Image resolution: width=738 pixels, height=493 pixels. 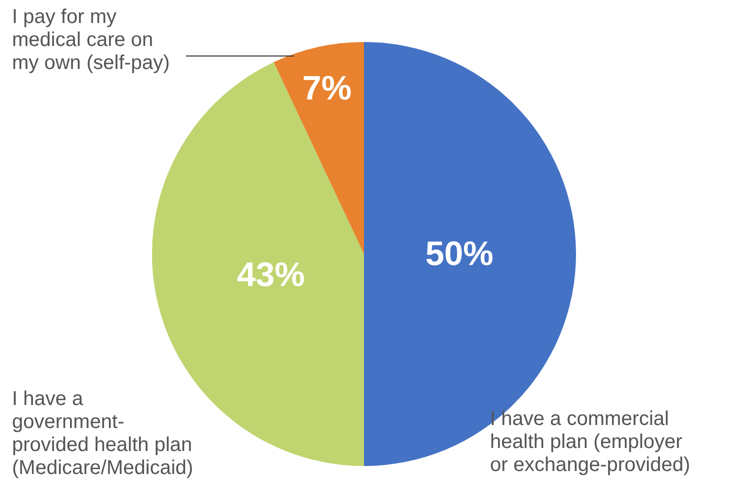 I want to click on data-label: 50%, so click(x=459, y=254).